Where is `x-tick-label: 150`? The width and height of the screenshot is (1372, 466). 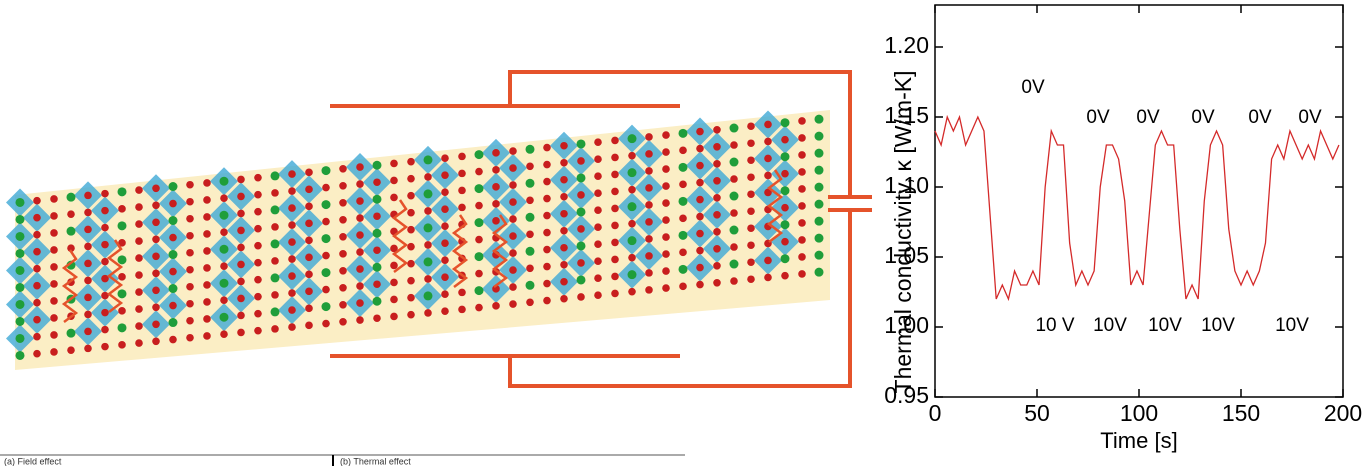 x-tick-label: 150 is located at coordinates (1241, 413).